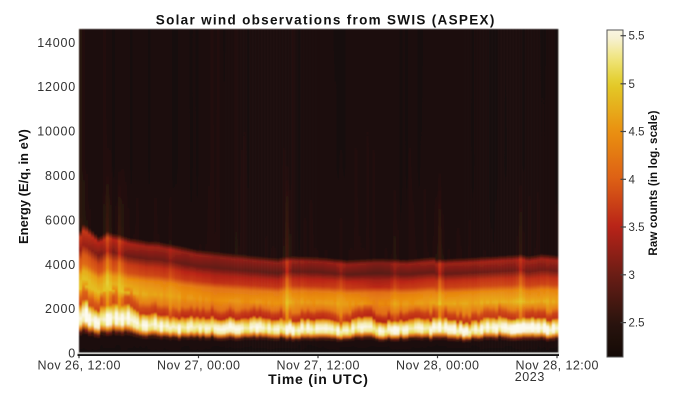  What do you see at coordinates (198, 365) in the screenshot?
I see `svg-text: Nov 27, 00:00` at bounding box center [198, 365].